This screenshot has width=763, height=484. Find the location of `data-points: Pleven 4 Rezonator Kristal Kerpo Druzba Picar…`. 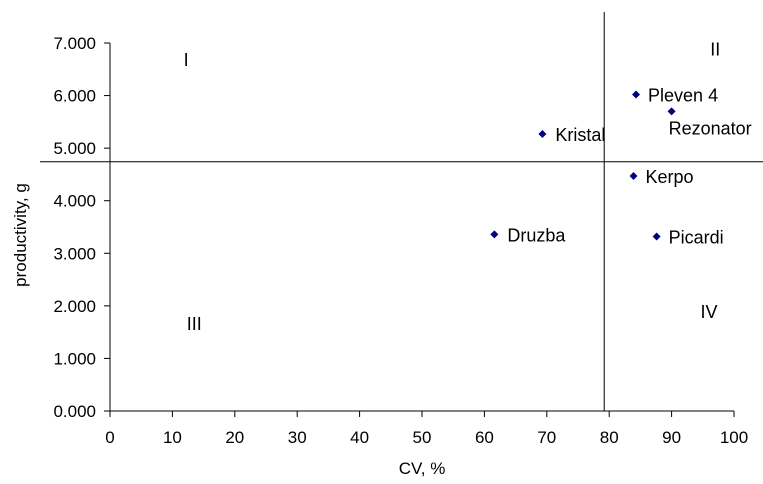

data-points: Pleven 4 Rezonator Kristal Kerpo Druzba Picar… is located at coordinates (621, 166).